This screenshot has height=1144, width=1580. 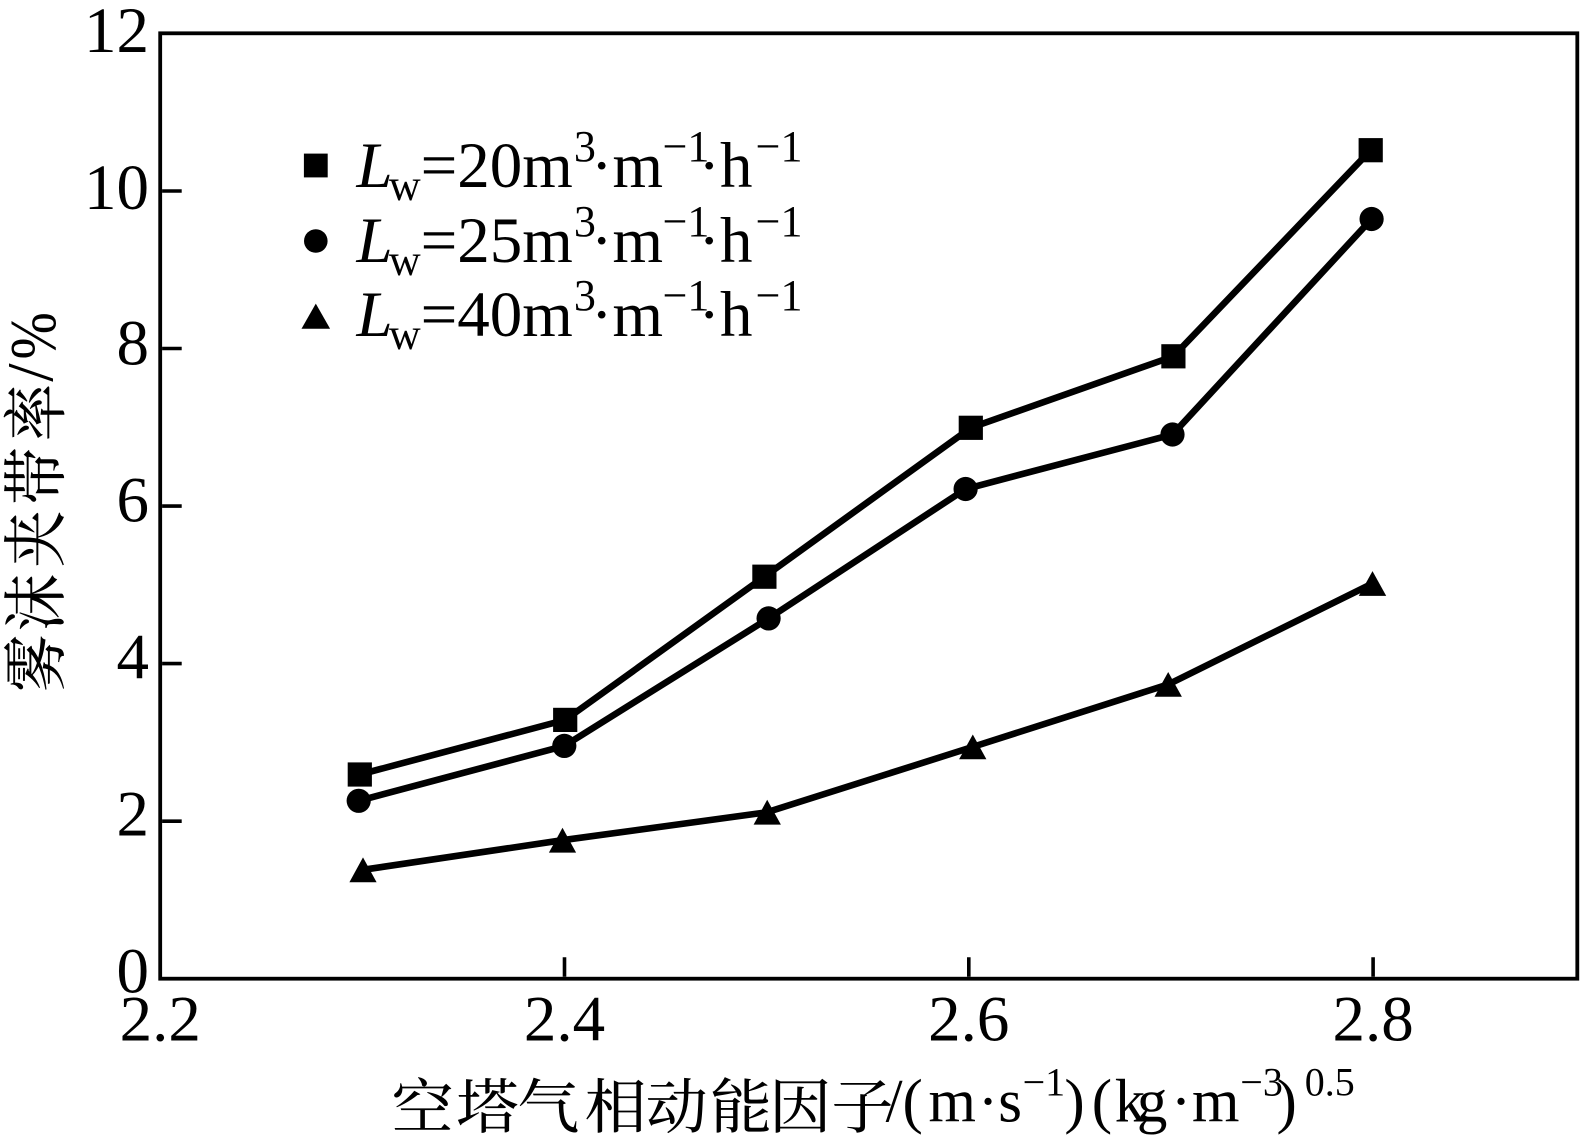 I want to click on svg-text: 8, so click(x=133, y=344).